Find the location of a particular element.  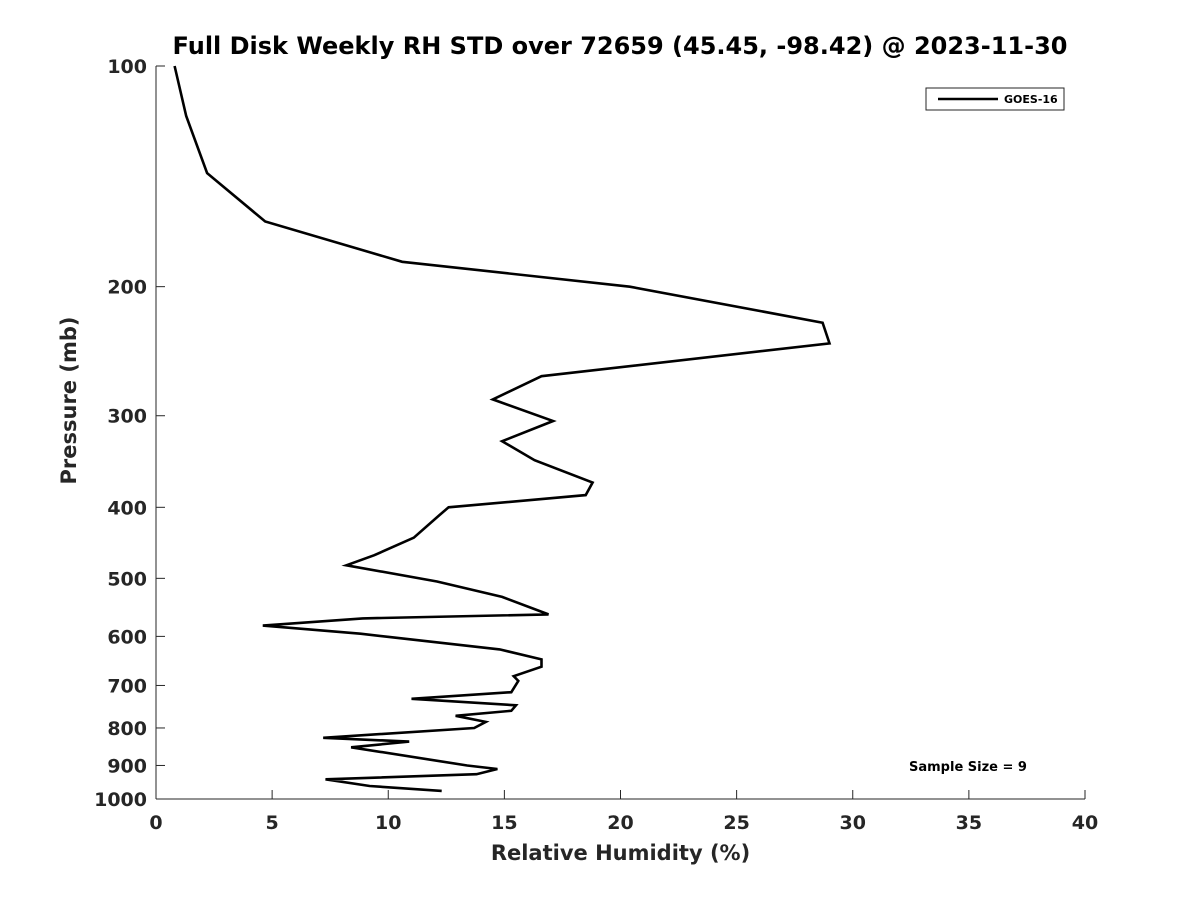

y-tick-label: 100 is located at coordinates (127, 67).